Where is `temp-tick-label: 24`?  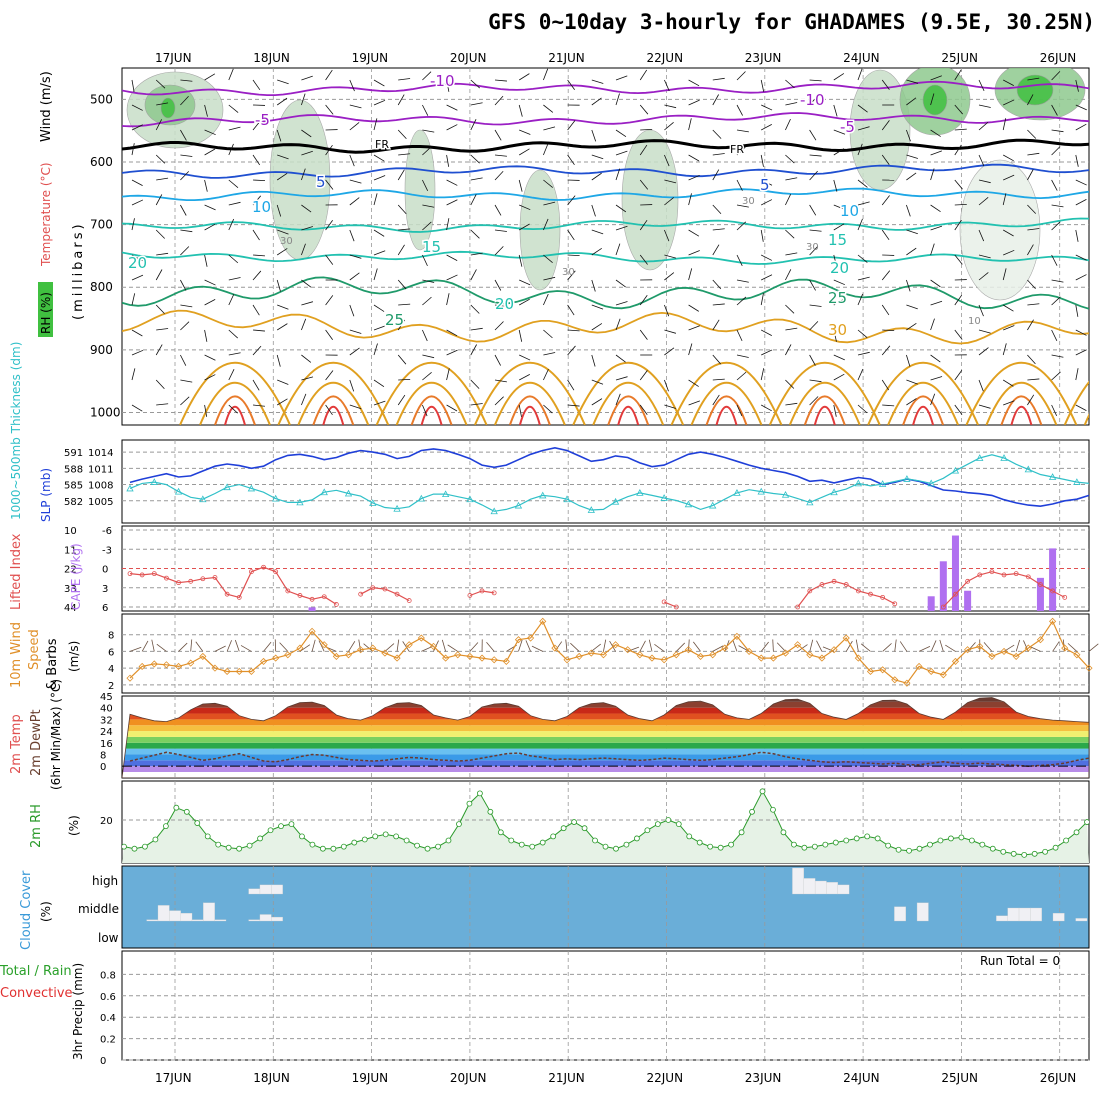
temp-tick-label: 24 is located at coordinates (106, 732).